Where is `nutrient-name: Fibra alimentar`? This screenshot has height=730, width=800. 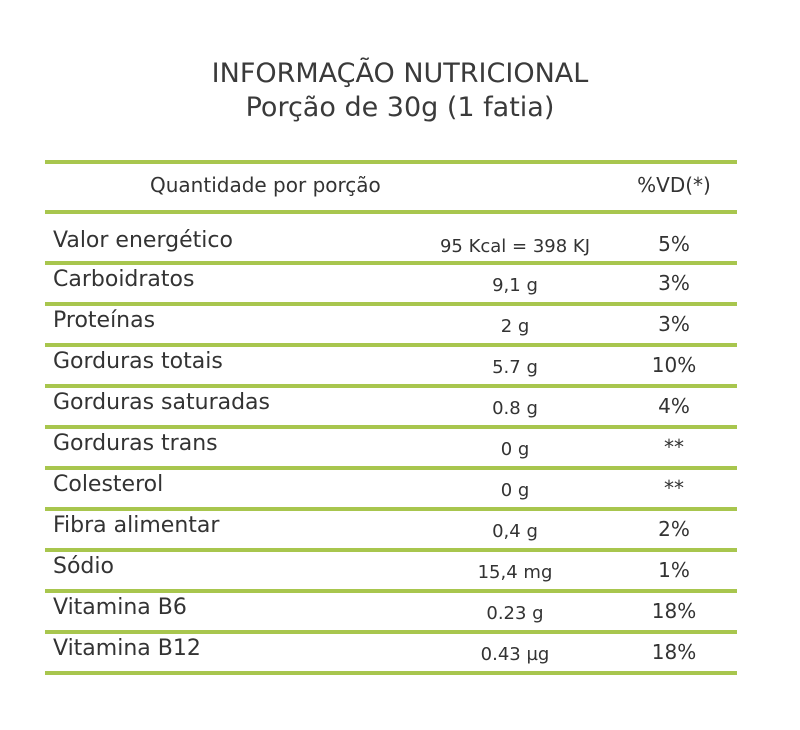
nutrient-name: Fibra alimentar is located at coordinates (136, 525).